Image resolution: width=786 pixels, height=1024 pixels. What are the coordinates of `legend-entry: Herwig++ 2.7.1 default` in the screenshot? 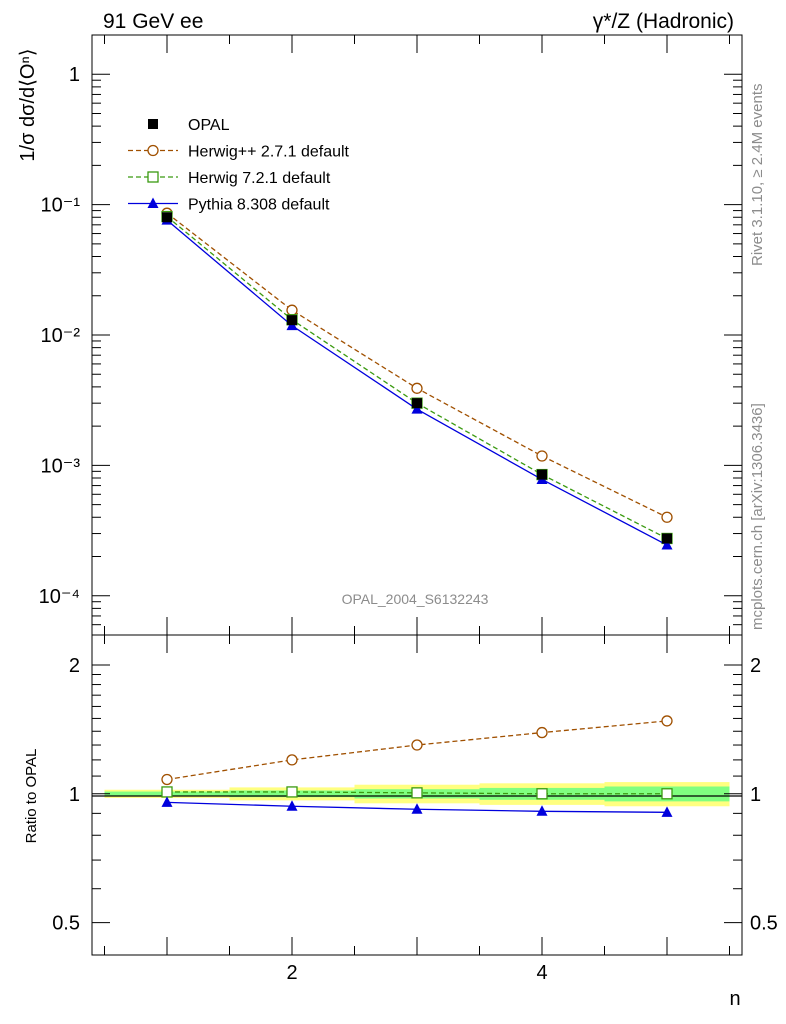 It's located at (239, 152).